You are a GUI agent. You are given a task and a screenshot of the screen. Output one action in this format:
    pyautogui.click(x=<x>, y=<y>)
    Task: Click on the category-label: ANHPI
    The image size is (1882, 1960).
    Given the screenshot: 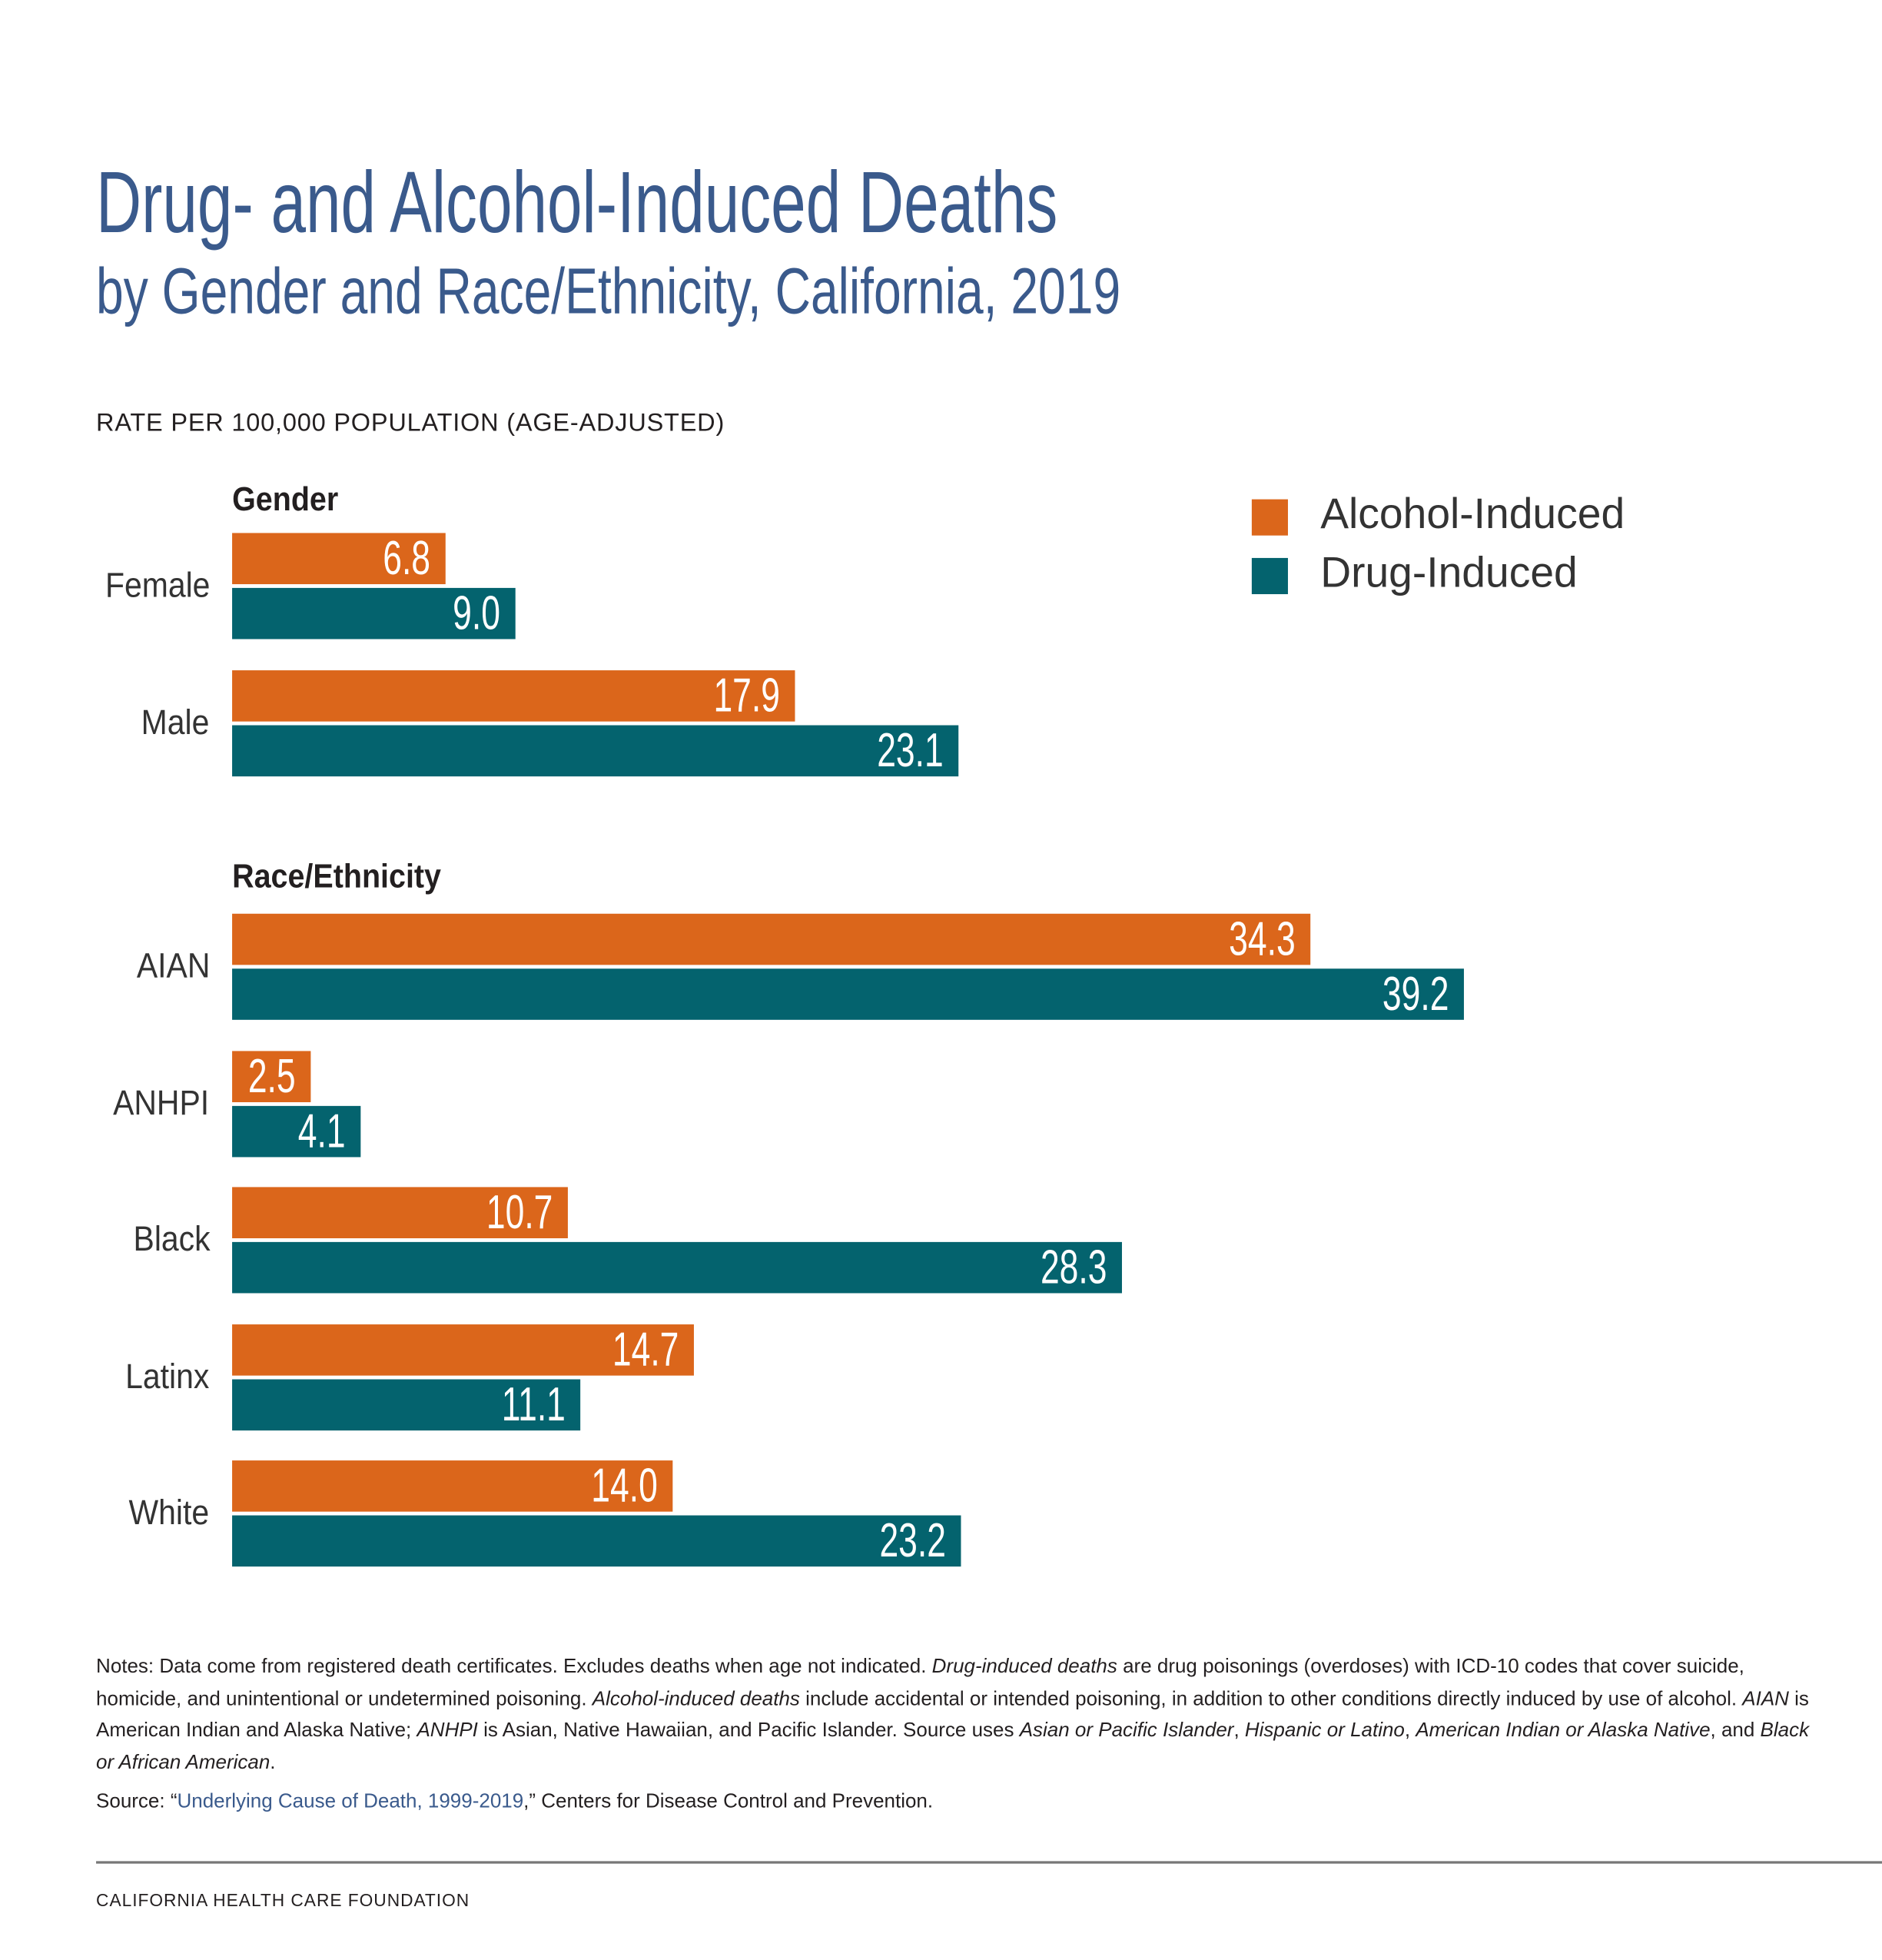 What is the action you would take?
    pyautogui.click(x=110, y=1104)
    